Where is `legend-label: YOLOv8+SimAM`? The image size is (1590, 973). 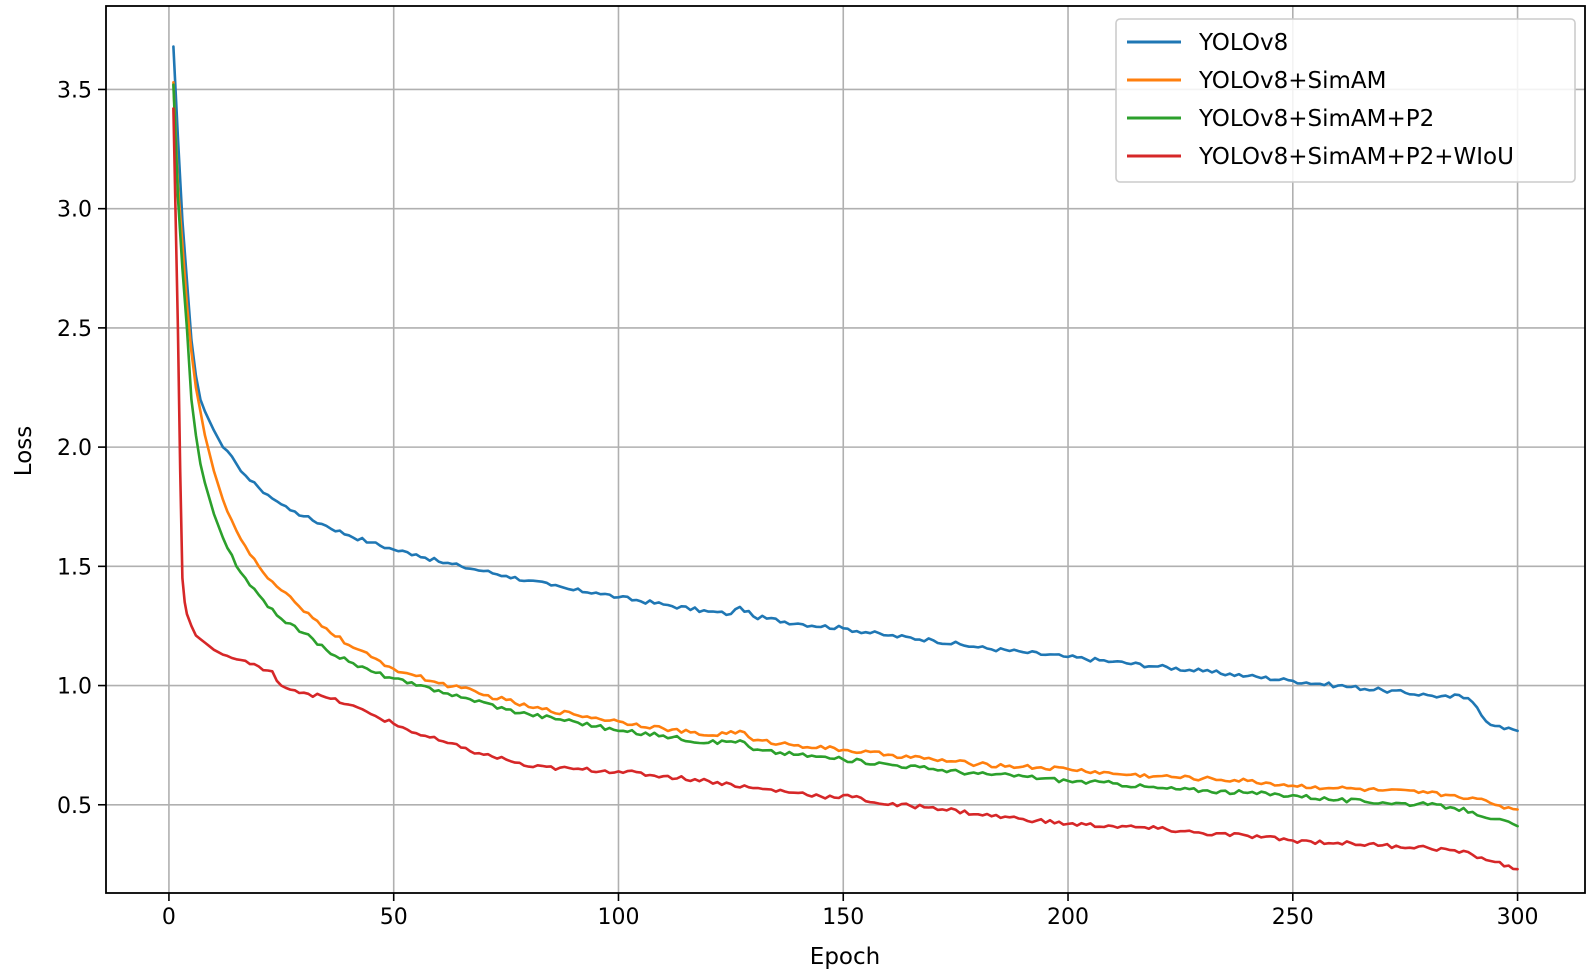 legend-label: YOLOv8+SimAM is located at coordinates (1292, 81).